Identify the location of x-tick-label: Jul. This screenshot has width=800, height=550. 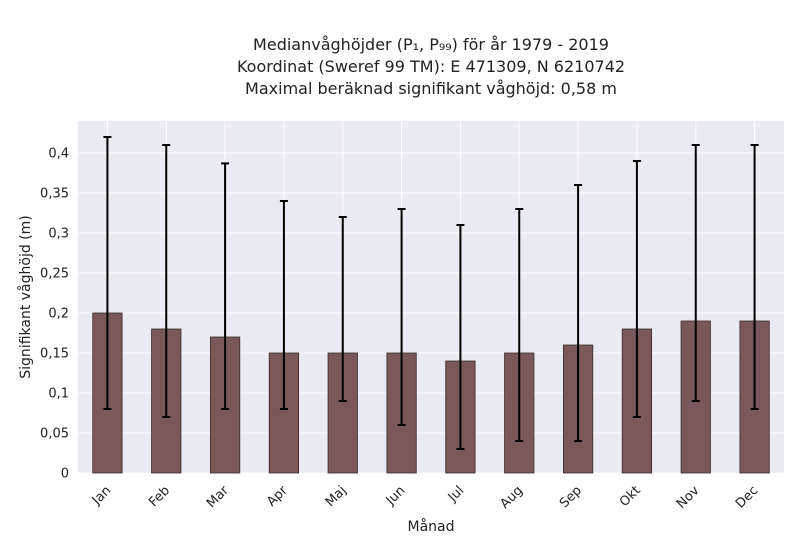
(456, 494).